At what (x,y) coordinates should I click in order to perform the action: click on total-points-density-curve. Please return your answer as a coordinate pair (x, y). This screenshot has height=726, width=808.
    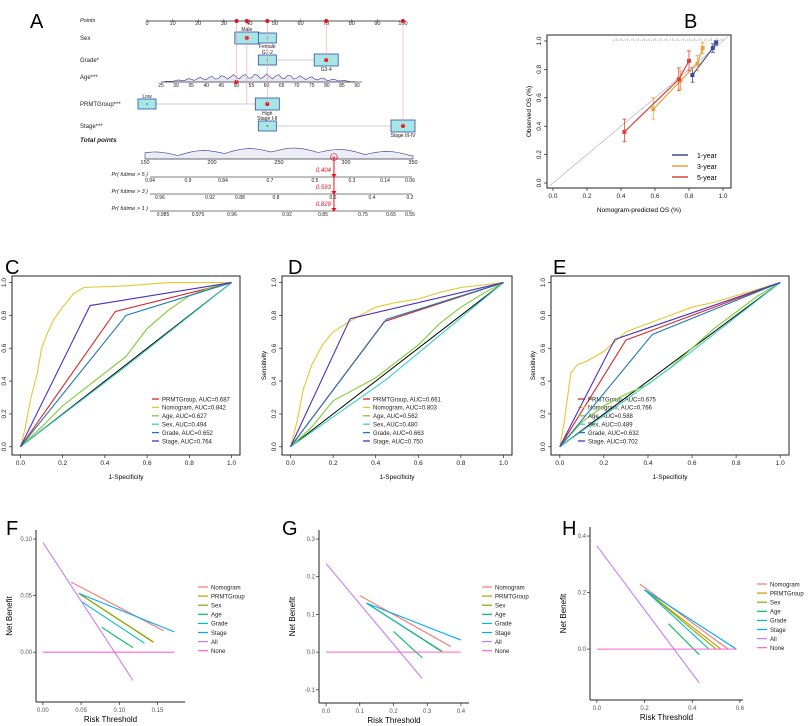
    Looking at the image, I should click on (279, 153).